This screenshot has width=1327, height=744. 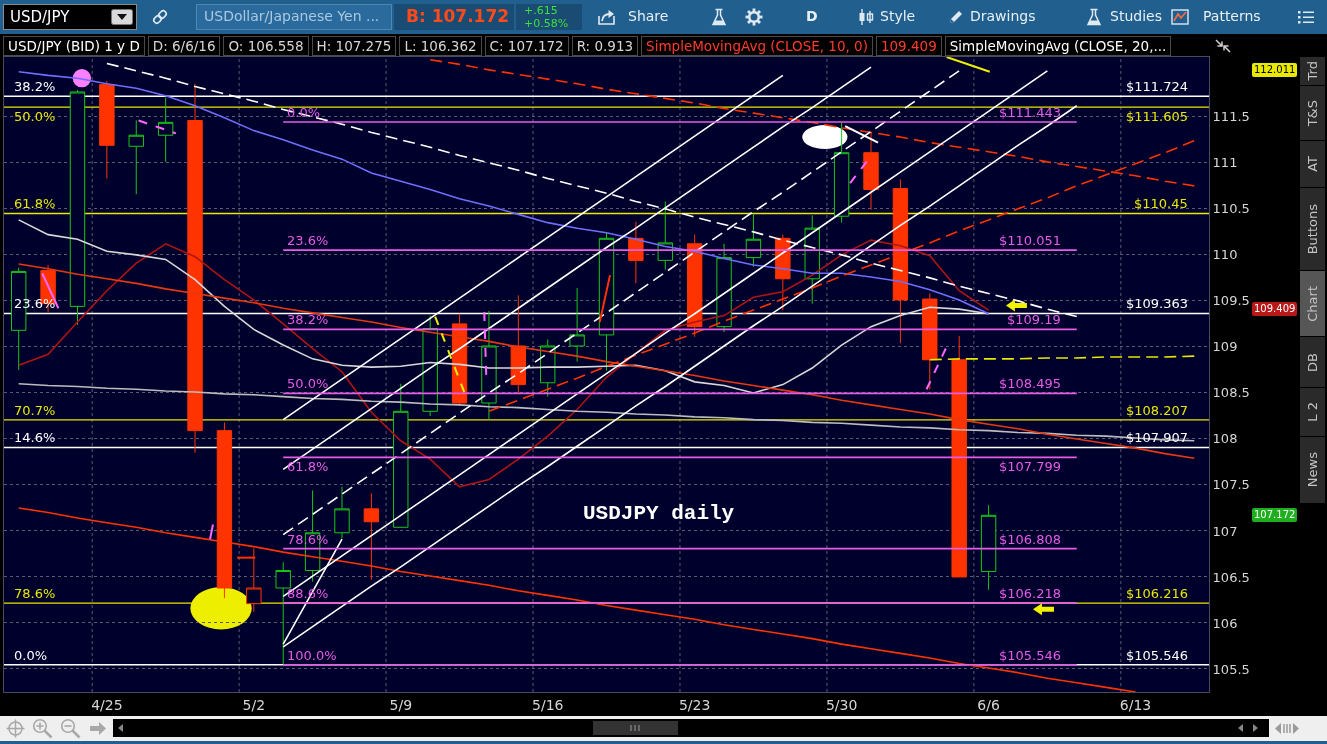 I want to click on y-tick-label: 106, so click(x=1225, y=623).